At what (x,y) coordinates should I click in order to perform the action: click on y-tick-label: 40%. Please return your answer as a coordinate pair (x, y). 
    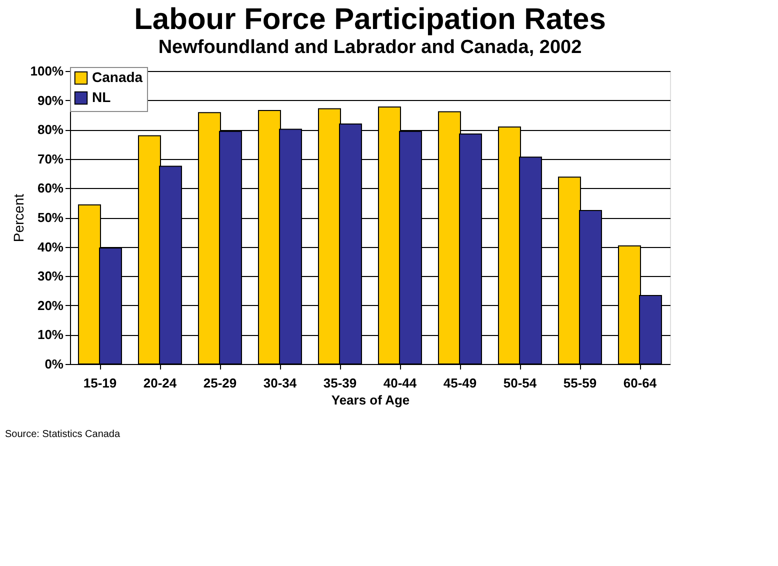
    Looking at the image, I should click on (50, 246).